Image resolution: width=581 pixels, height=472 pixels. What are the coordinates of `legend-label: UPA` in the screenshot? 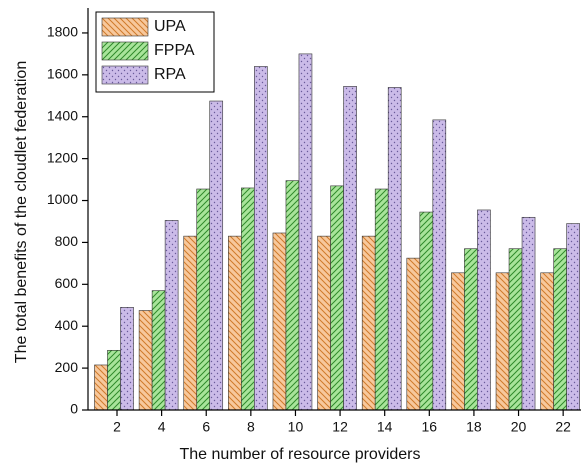 It's located at (170, 26).